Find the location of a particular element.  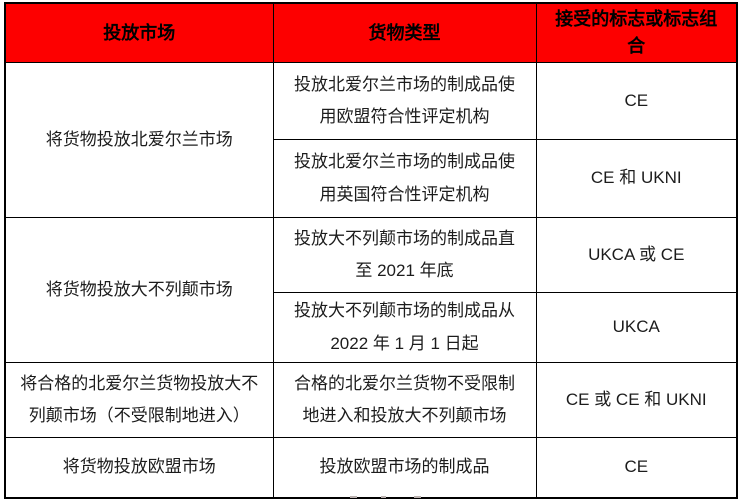

cell-marking: UKCA 或 CE is located at coordinates (636, 255).